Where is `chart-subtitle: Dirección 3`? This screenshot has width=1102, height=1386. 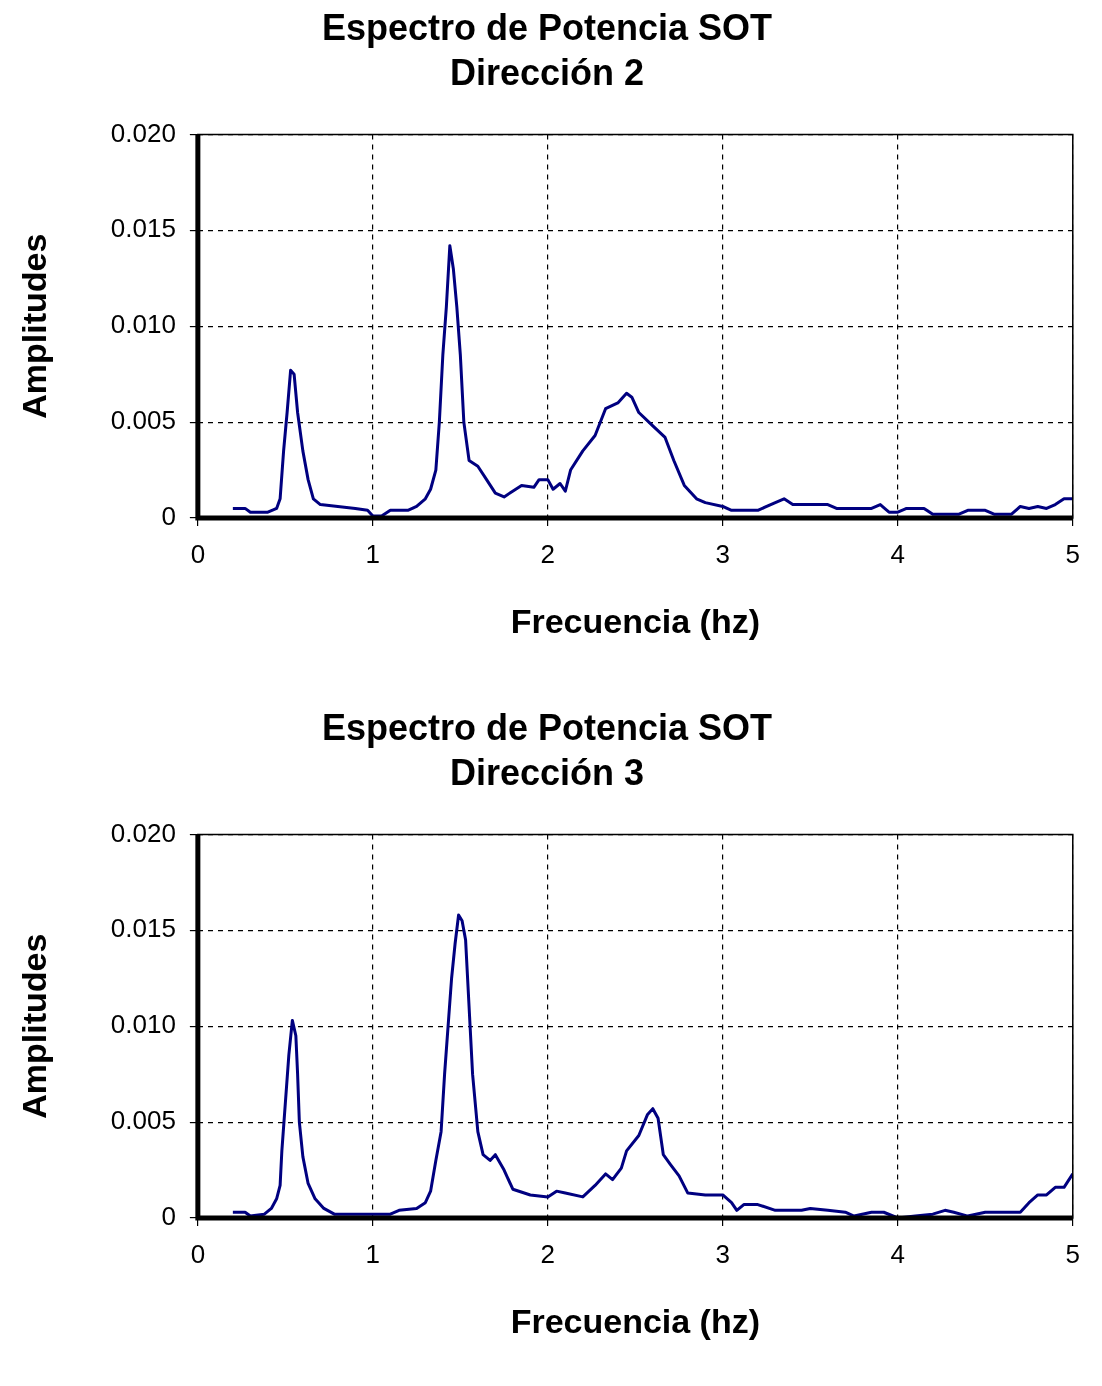 chart-subtitle: Dirección 3 is located at coordinates (547, 772).